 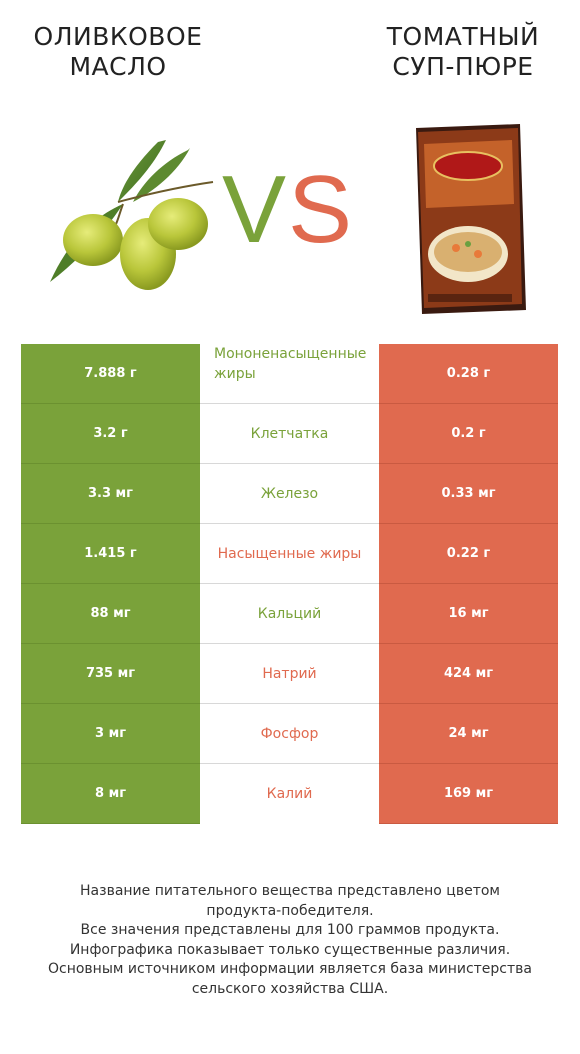 What do you see at coordinates (110, 674) in the screenshot?
I see `left-value: 735 мг` at bounding box center [110, 674].